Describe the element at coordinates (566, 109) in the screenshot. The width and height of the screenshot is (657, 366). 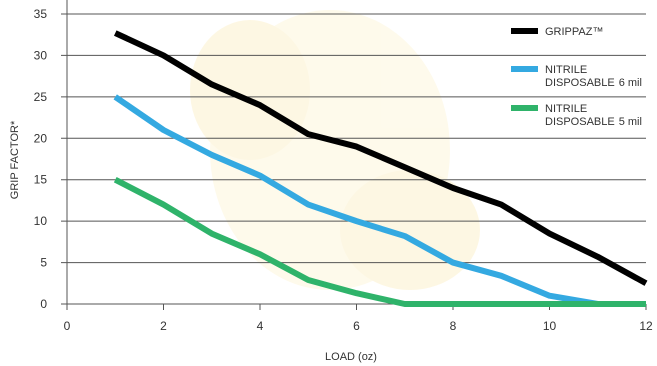
I see `legend-label-3-line-1: NITRILE` at that location.